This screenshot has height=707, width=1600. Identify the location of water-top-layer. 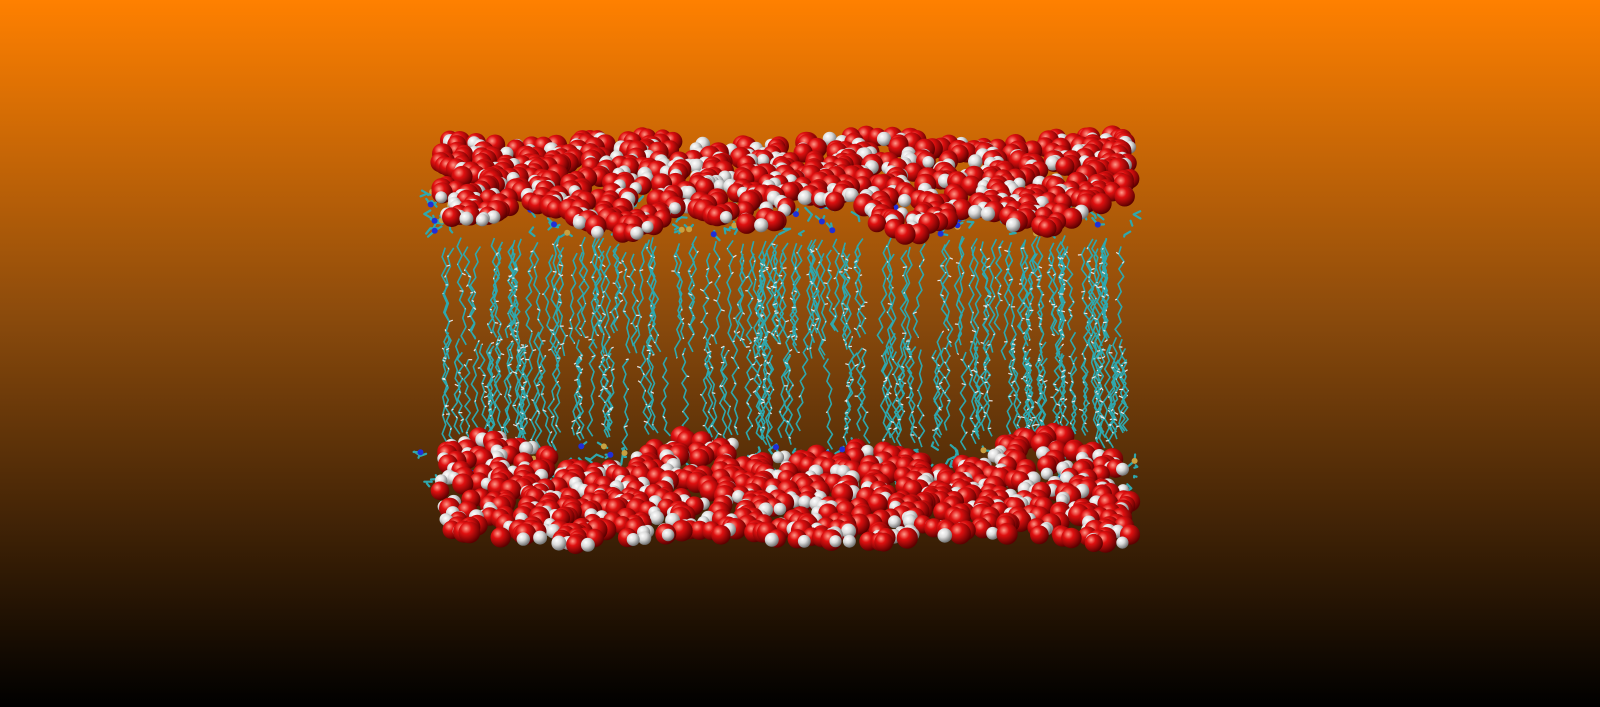
(785, 185).